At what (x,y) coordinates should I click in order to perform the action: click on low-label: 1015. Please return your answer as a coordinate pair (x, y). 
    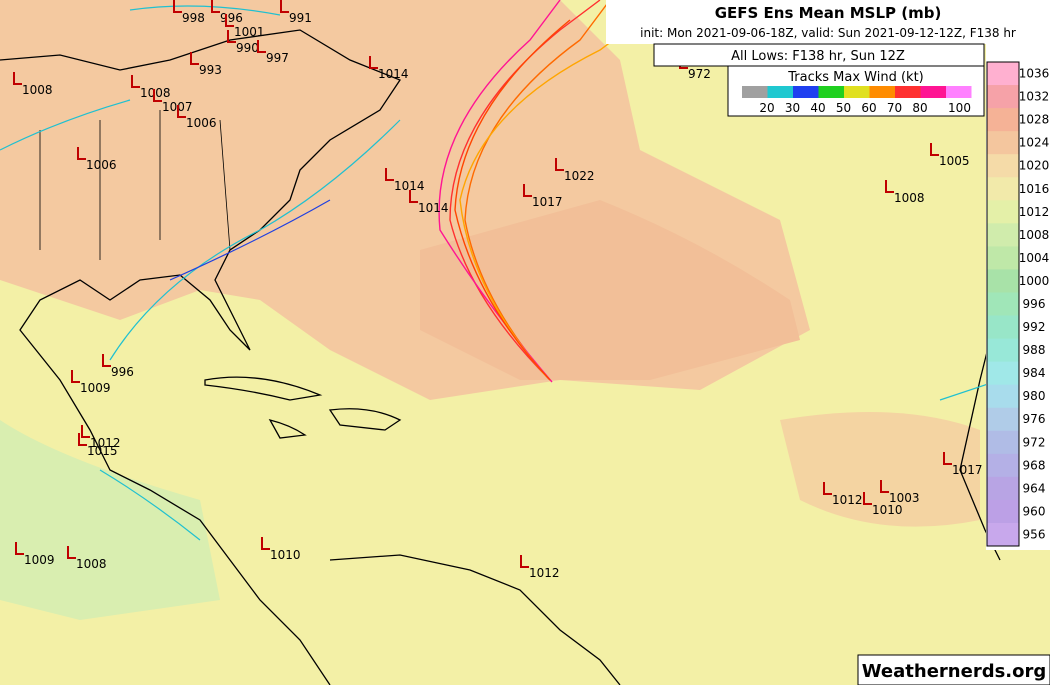
    Looking at the image, I should click on (102, 451).